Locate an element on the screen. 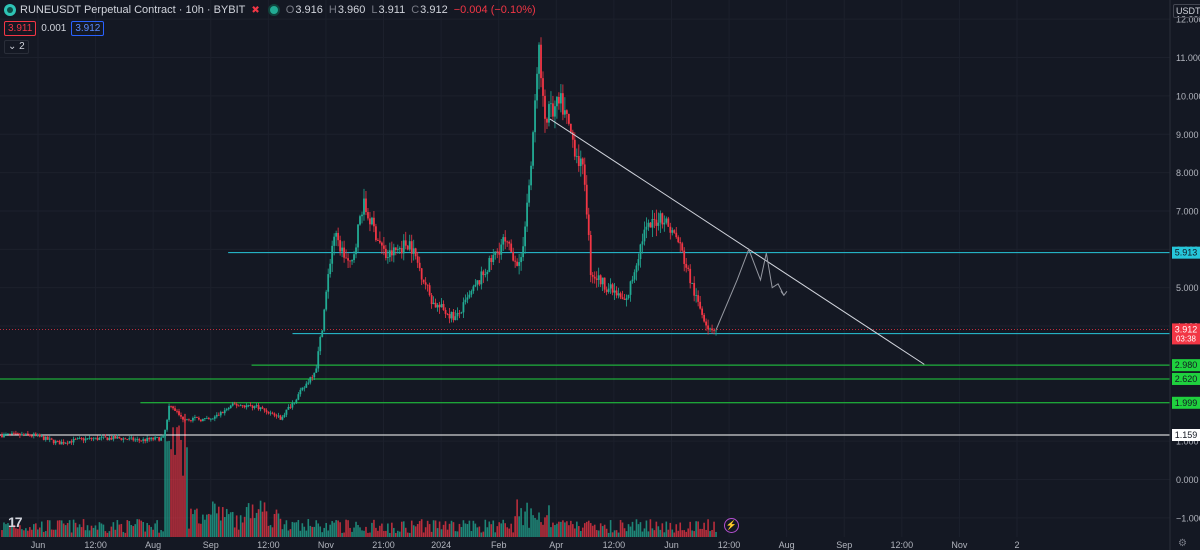 This screenshot has height=550, width=1200. buy-button: 3.912 is located at coordinates (88, 28).